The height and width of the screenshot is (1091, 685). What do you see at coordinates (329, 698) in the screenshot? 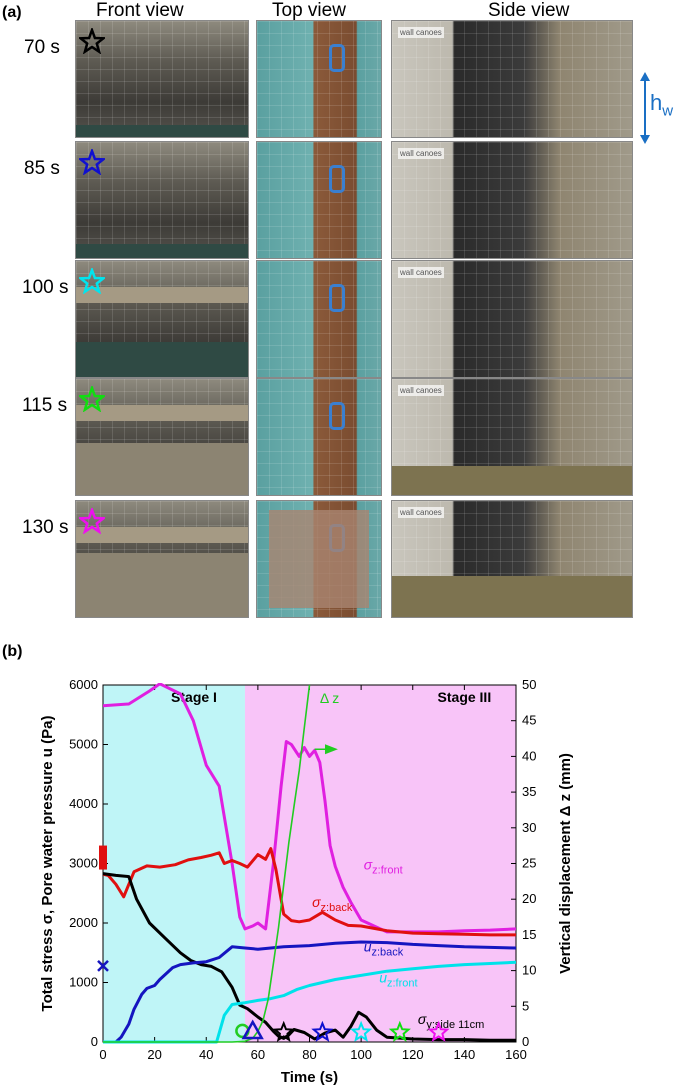
I see `series-label: Δ z` at bounding box center [329, 698].